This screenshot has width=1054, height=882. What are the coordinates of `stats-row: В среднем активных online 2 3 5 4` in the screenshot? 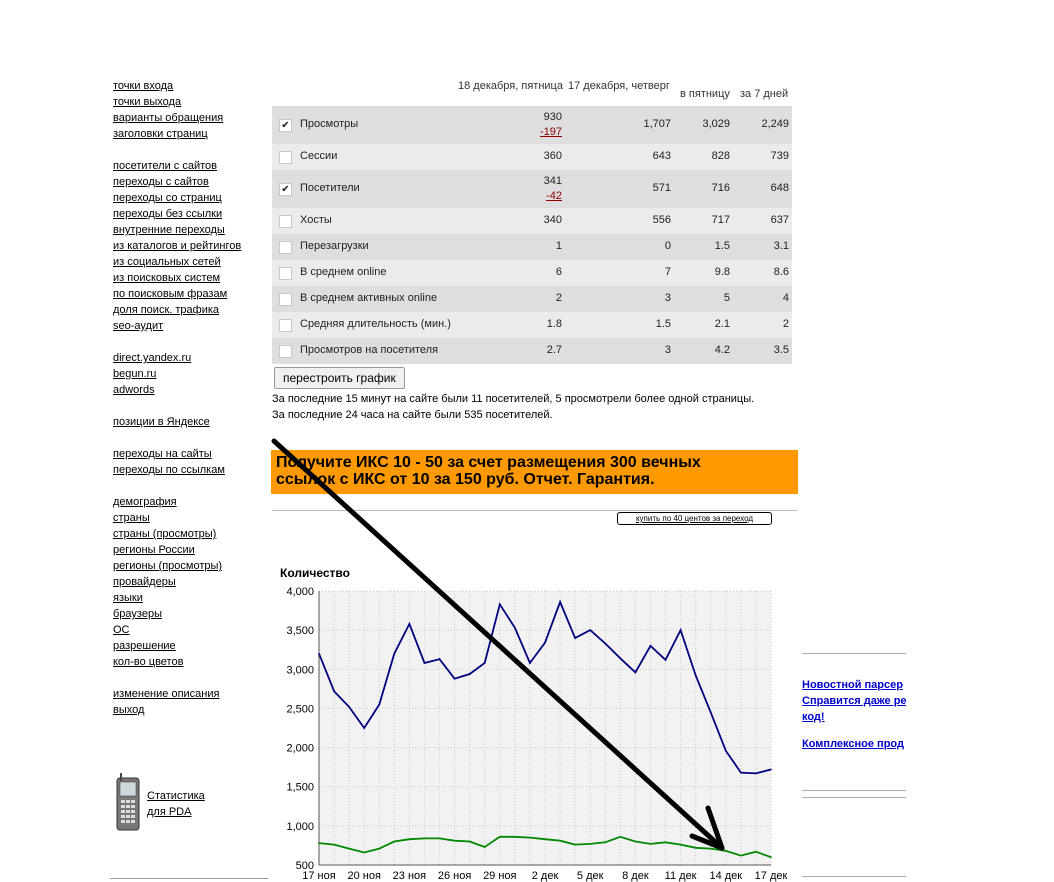 It's located at (532, 299).